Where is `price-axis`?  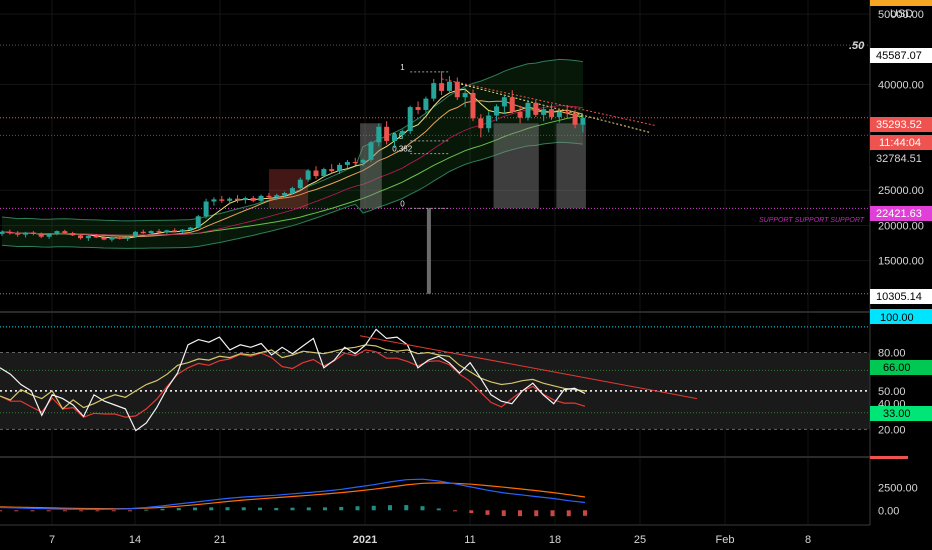 price-axis is located at coordinates (901, 262).